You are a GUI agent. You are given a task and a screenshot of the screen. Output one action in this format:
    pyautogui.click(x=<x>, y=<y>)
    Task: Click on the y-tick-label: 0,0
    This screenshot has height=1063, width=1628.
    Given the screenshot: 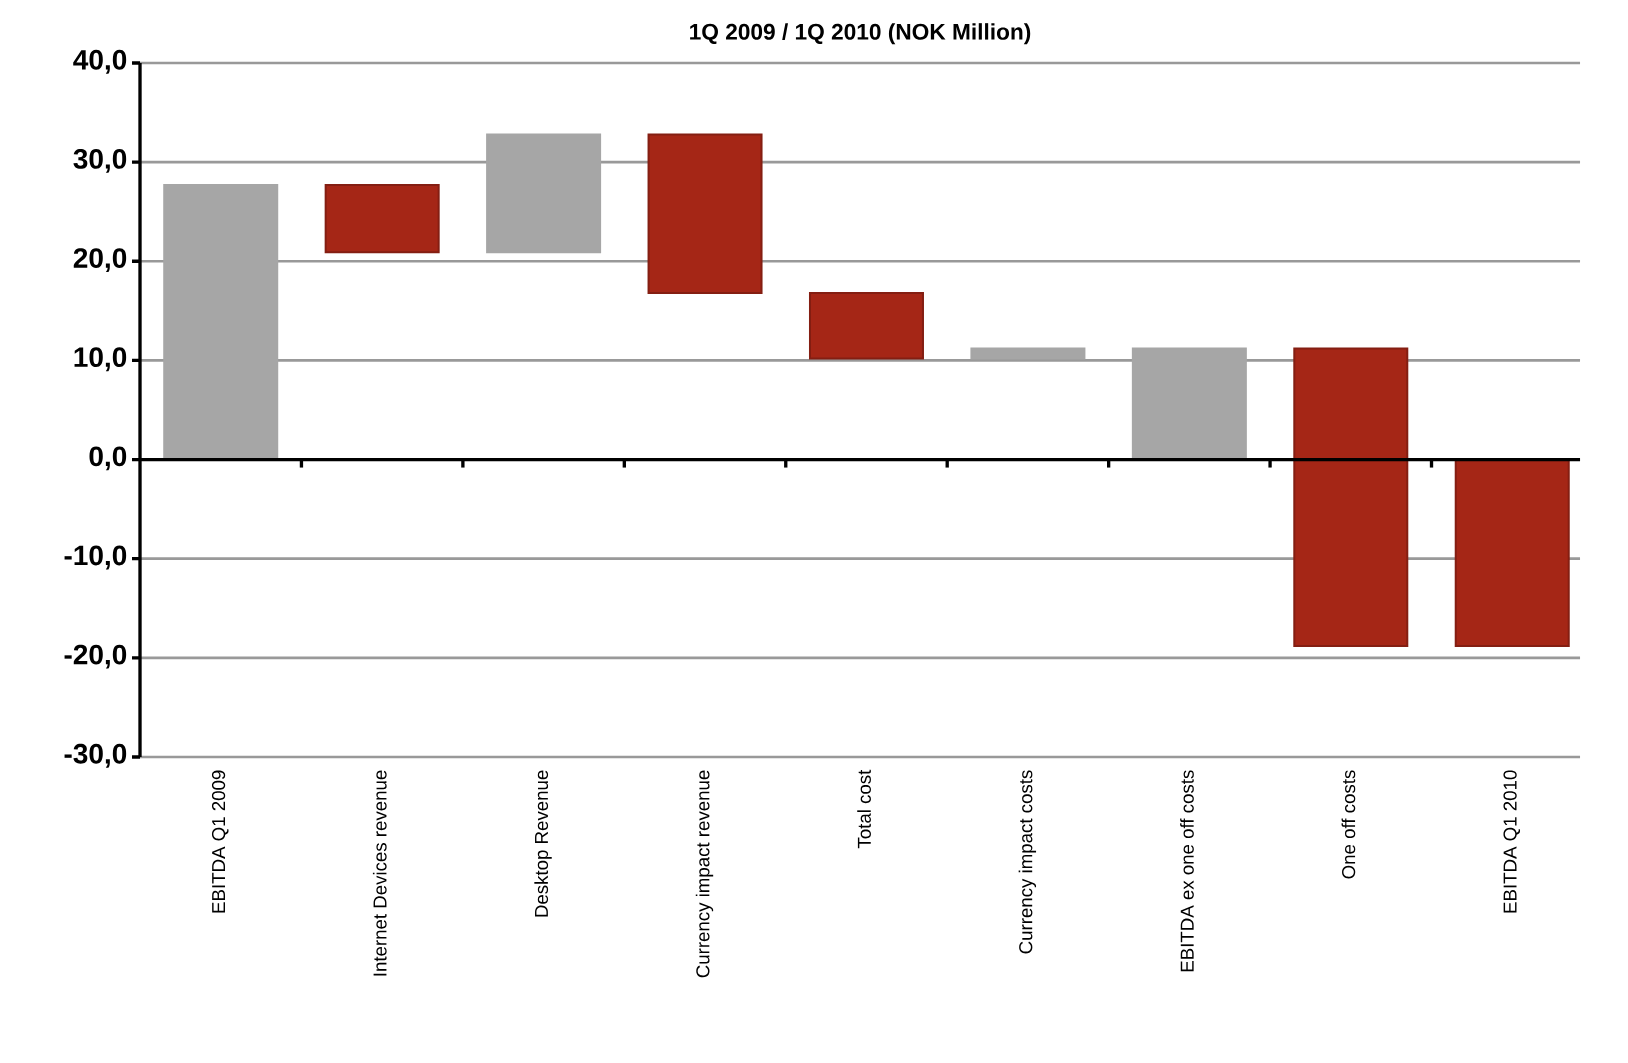 What is the action you would take?
    pyautogui.click(x=108, y=458)
    